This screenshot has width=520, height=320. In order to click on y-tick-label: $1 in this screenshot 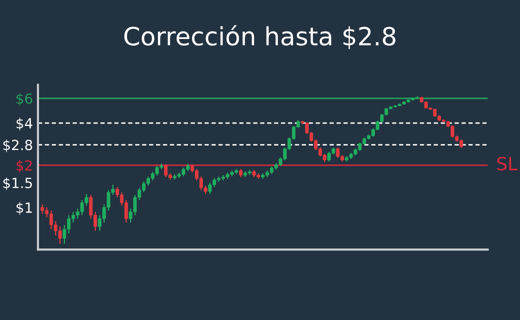, I will do `click(24, 208)`.